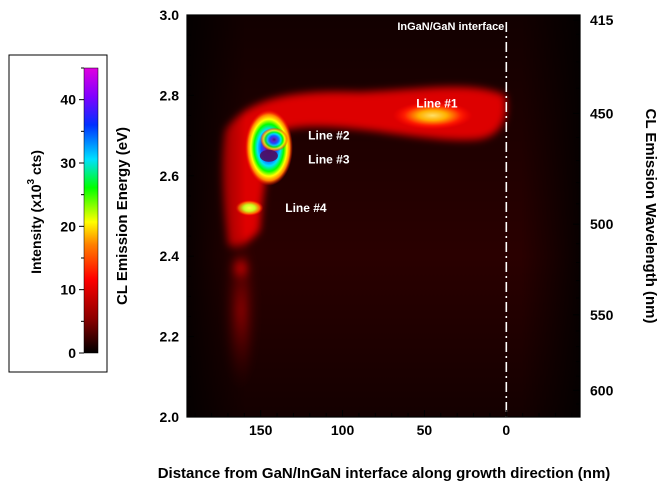  What do you see at coordinates (170, 337) in the screenshot?
I see `y-tick-label: 2.2` at bounding box center [170, 337].